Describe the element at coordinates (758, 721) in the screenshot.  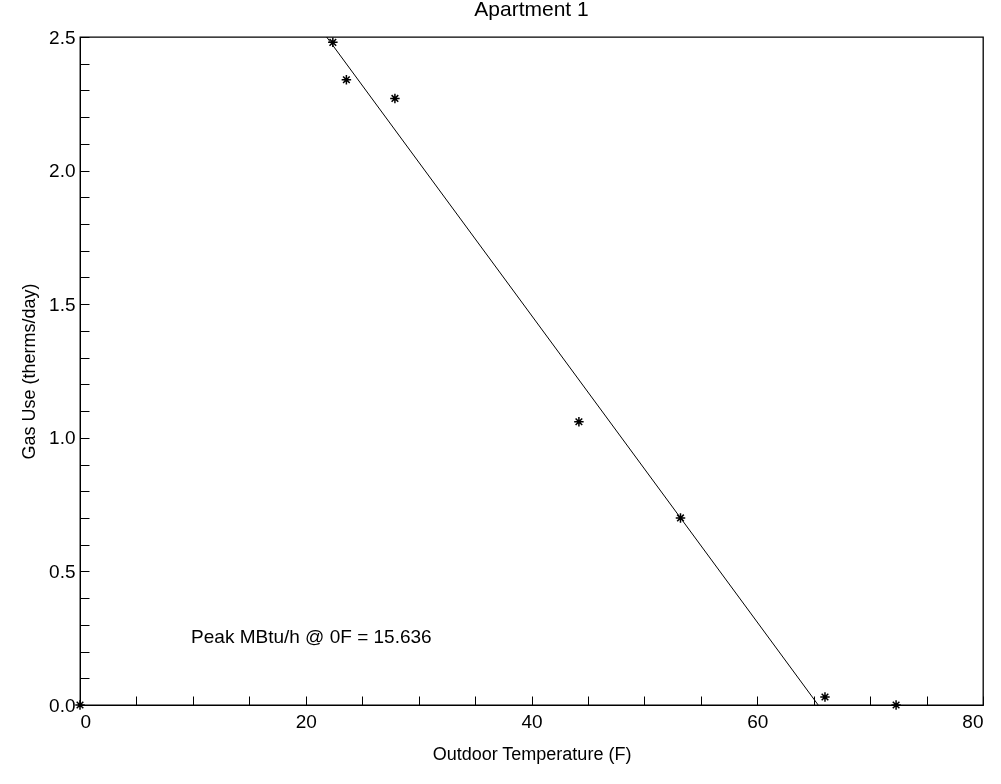
I see `x-tick-label: 60` at that location.